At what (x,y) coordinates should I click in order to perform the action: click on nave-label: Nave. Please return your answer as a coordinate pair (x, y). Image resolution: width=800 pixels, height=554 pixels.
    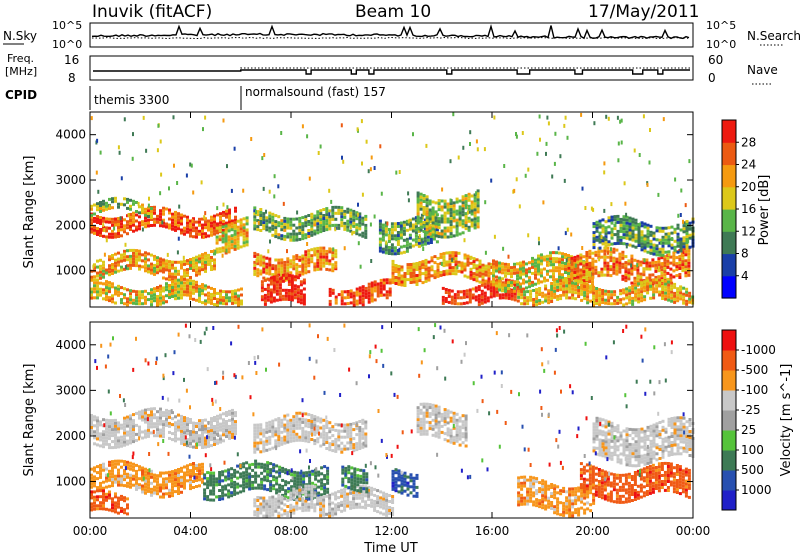
    Looking at the image, I should click on (762, 70).